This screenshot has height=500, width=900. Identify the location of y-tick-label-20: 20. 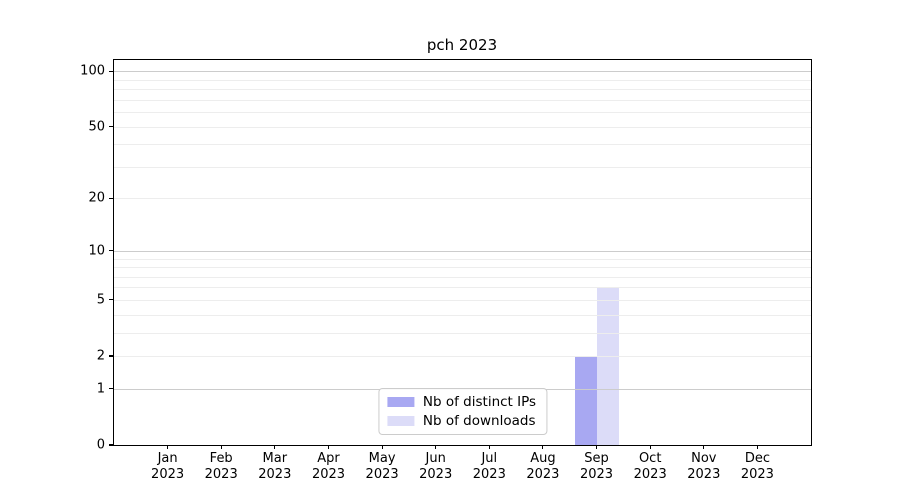
(96, 198).